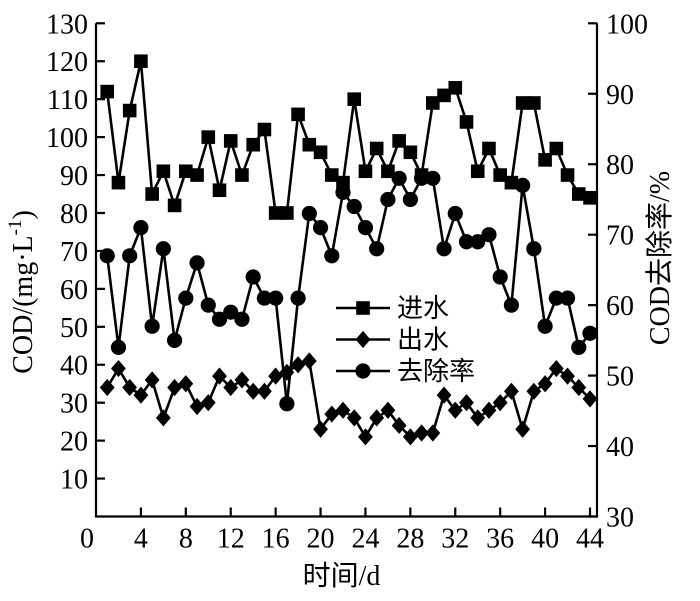  Describe the element at coordinates (186, 539) in the screenshot. I see `x-tick-label: 8` at that location.